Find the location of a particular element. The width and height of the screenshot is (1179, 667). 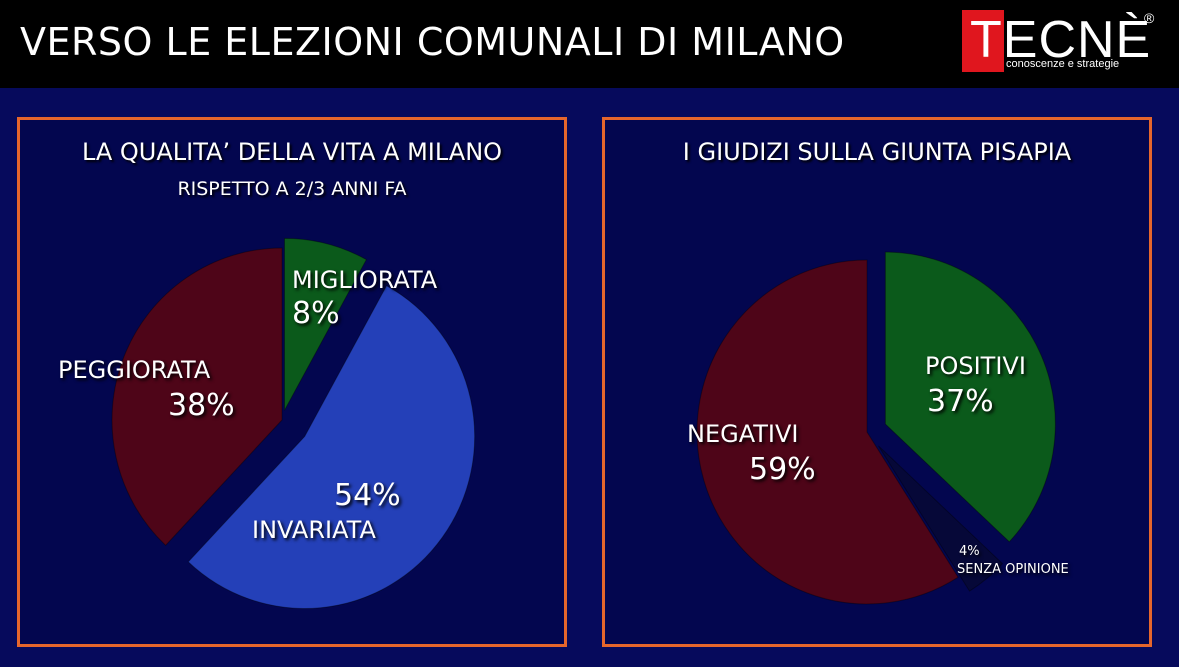

slice-label-negativi: NEGATIVI is located at coordinates (743, 434).